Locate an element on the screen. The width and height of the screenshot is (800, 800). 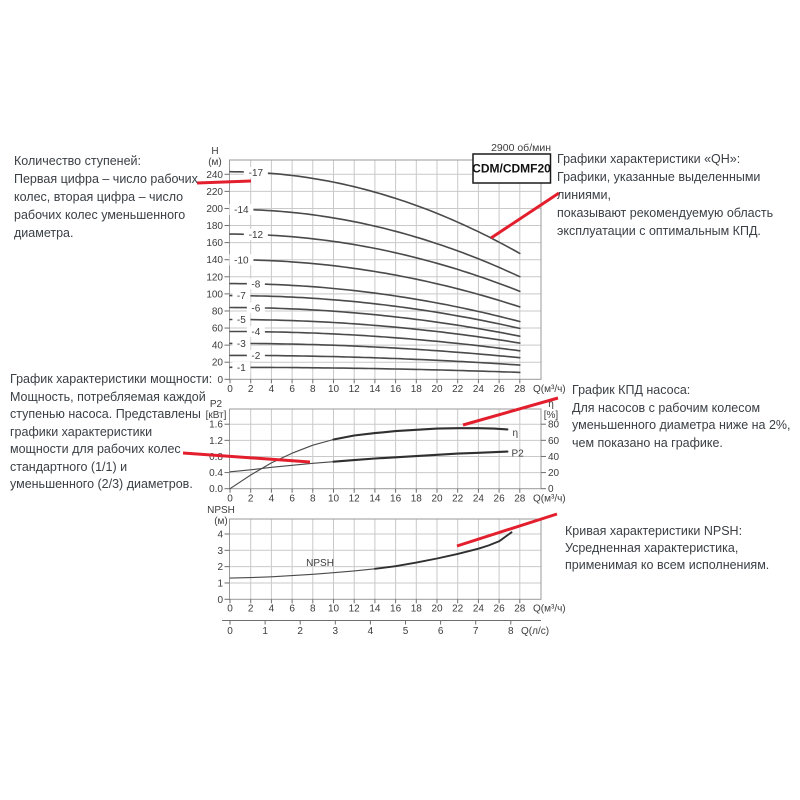
pe-curve-label-η: η is located at coordinates (516, 433).